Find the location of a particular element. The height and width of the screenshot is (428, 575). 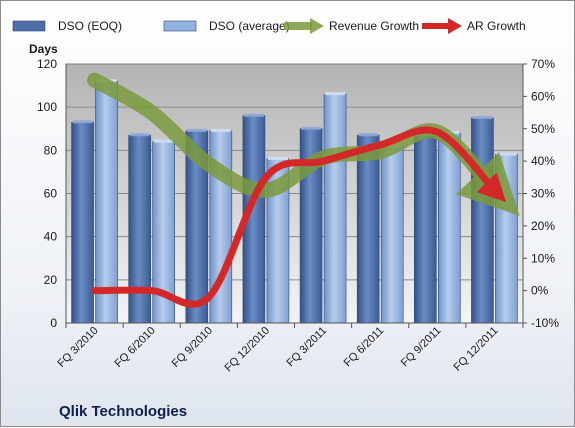

y-axis-title: Days is located at coordinates (43, 49).